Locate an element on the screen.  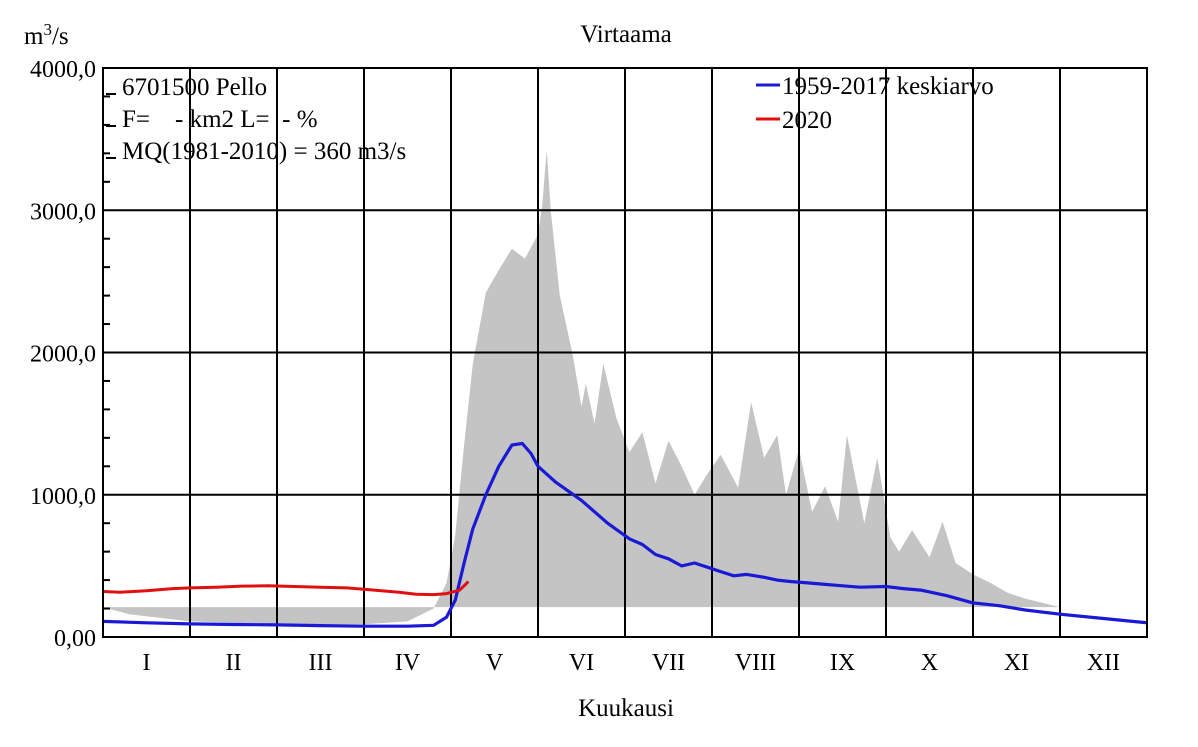
y-tick-label: 0,00 is located at coordinates (75, 639).